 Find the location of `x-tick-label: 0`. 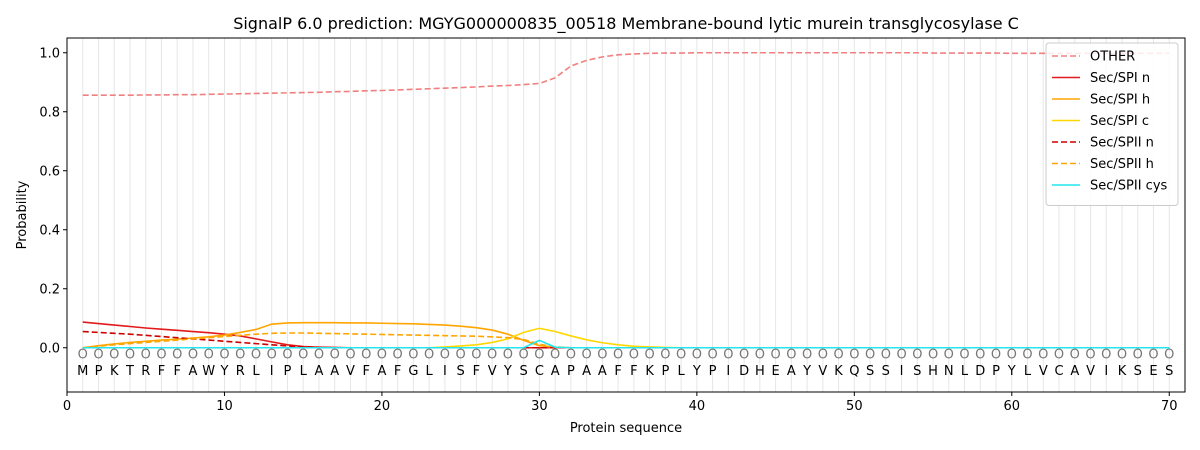

x-tick-label: 0 is located at coordinates (67, 406).